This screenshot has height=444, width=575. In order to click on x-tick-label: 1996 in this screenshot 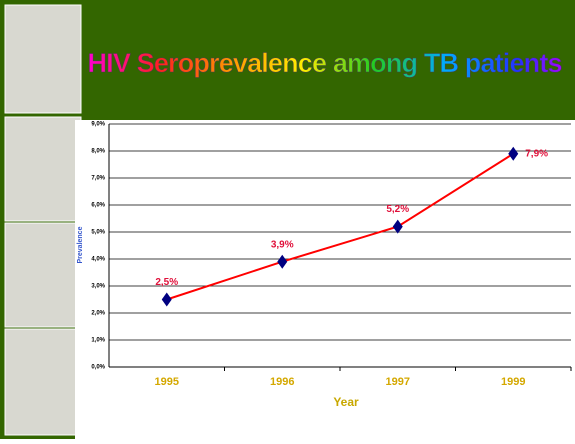, I will do `click(282, 382)`.